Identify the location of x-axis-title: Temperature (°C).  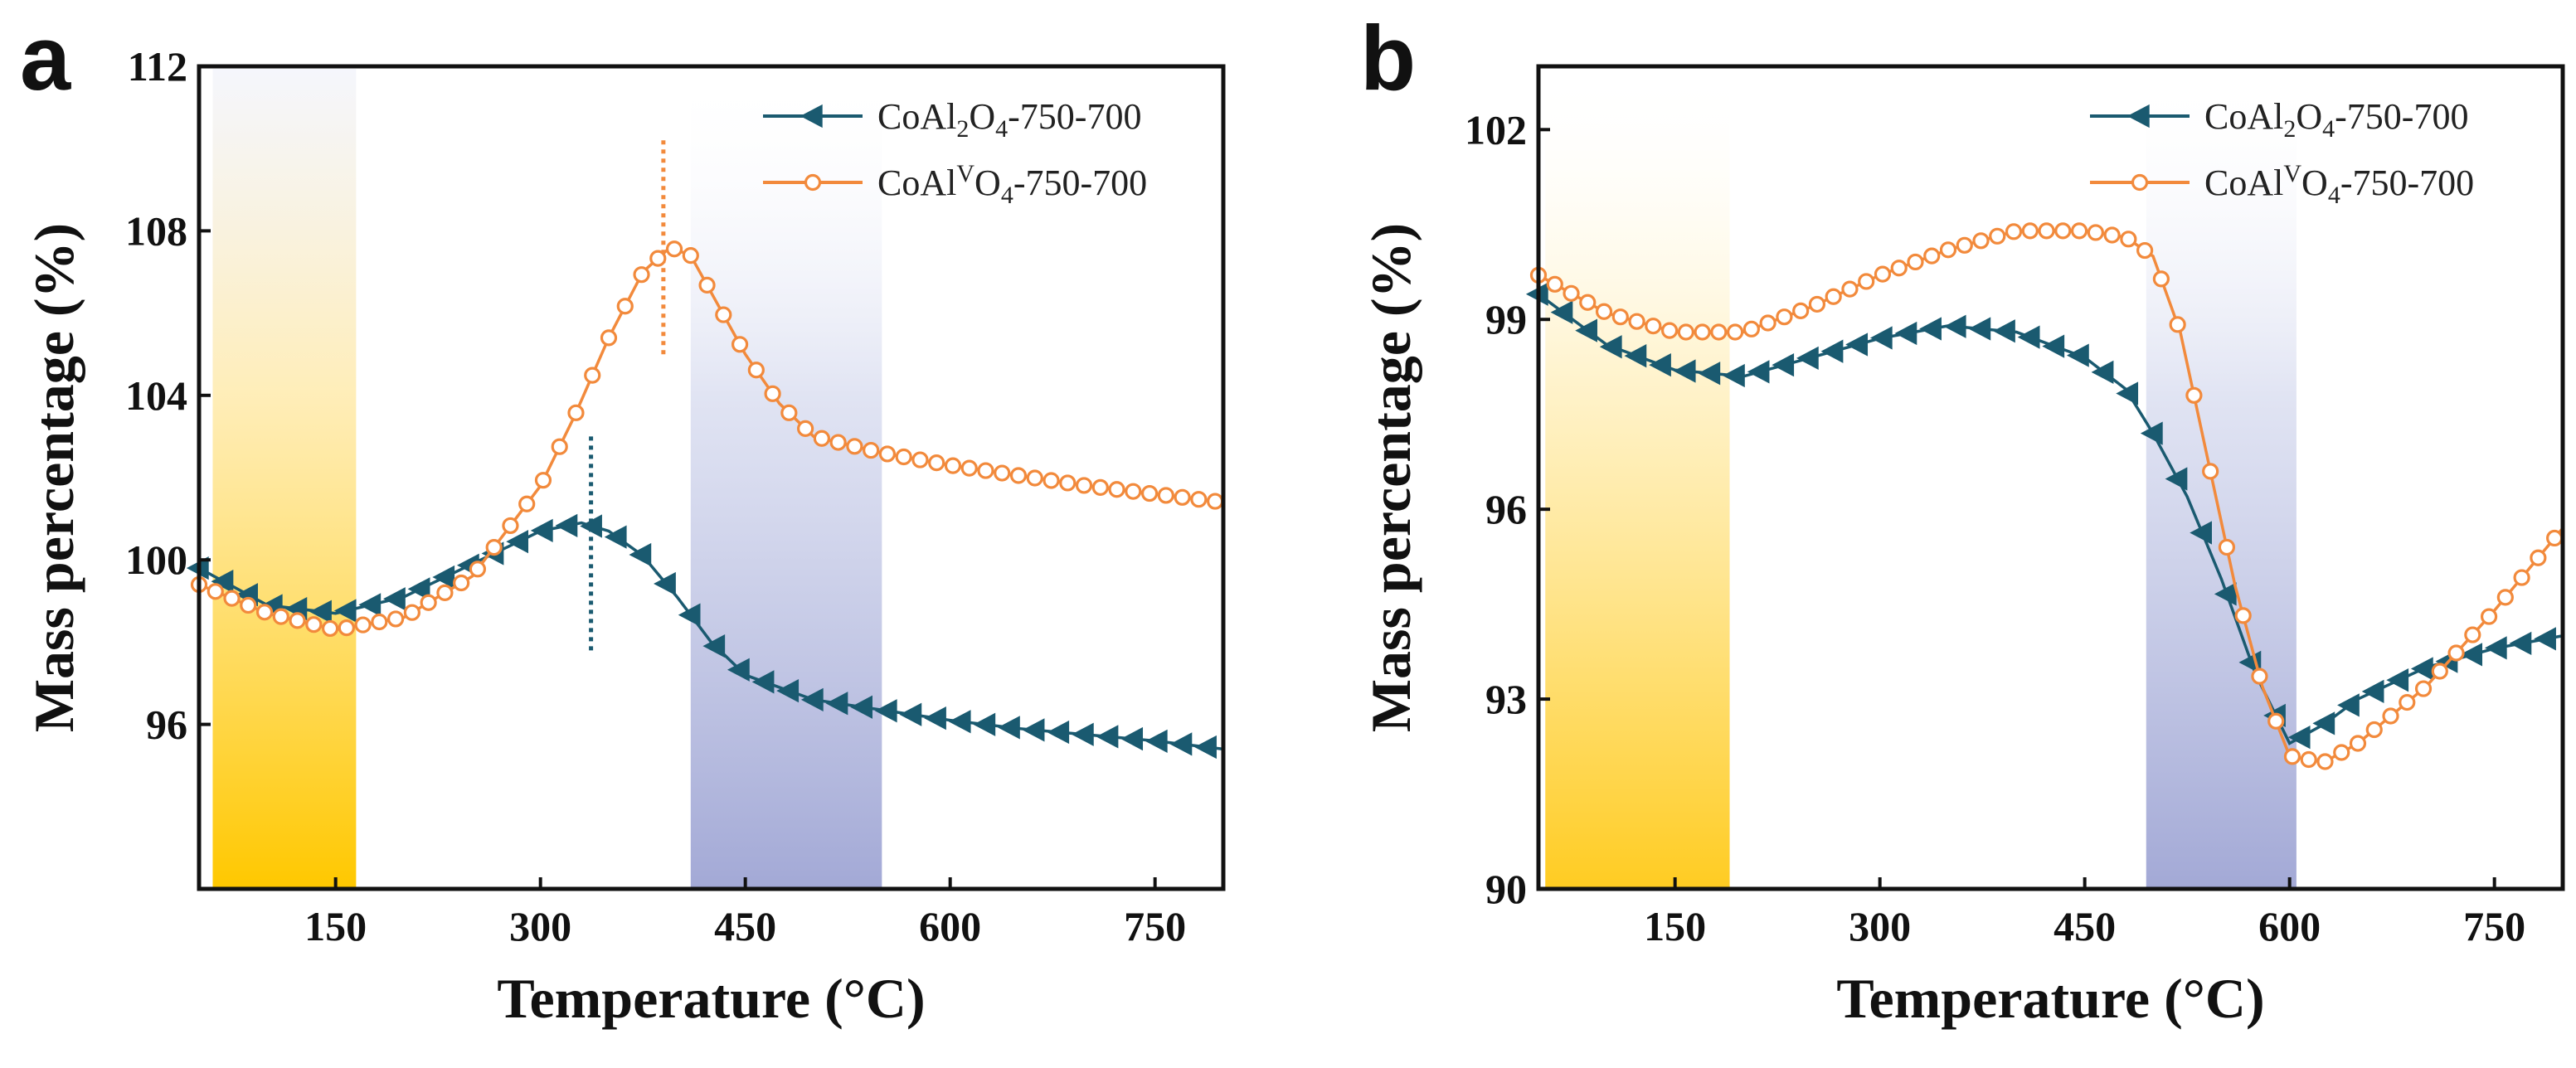
(2050, 999).